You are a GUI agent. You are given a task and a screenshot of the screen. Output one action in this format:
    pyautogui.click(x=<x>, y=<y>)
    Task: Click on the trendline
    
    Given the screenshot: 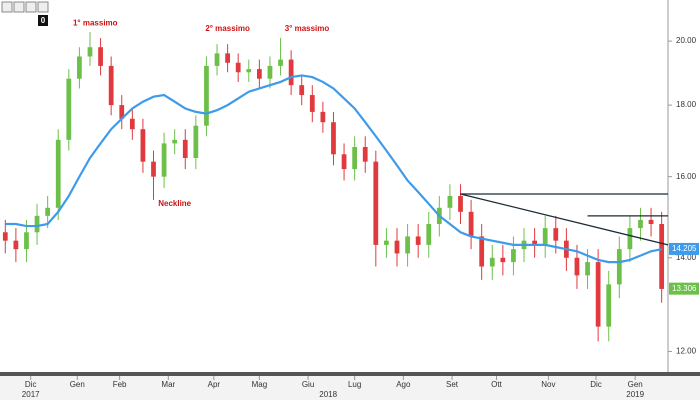 What is the action you would take?
    pyautogui.click(x=564, y=219)
    